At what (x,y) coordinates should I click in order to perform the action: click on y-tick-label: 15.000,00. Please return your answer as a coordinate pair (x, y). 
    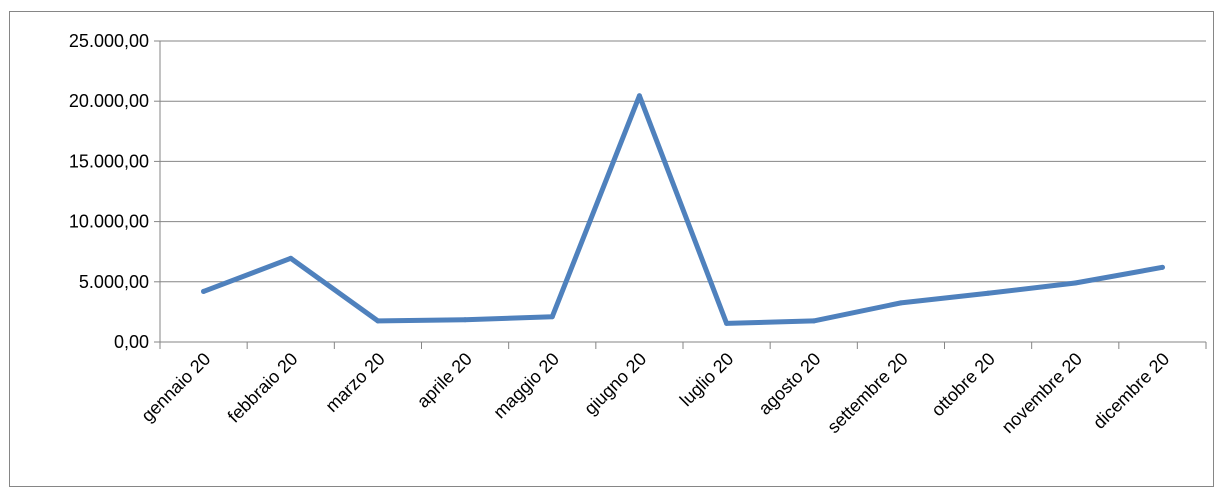
    Looking at the image, I should click on (109, 161).